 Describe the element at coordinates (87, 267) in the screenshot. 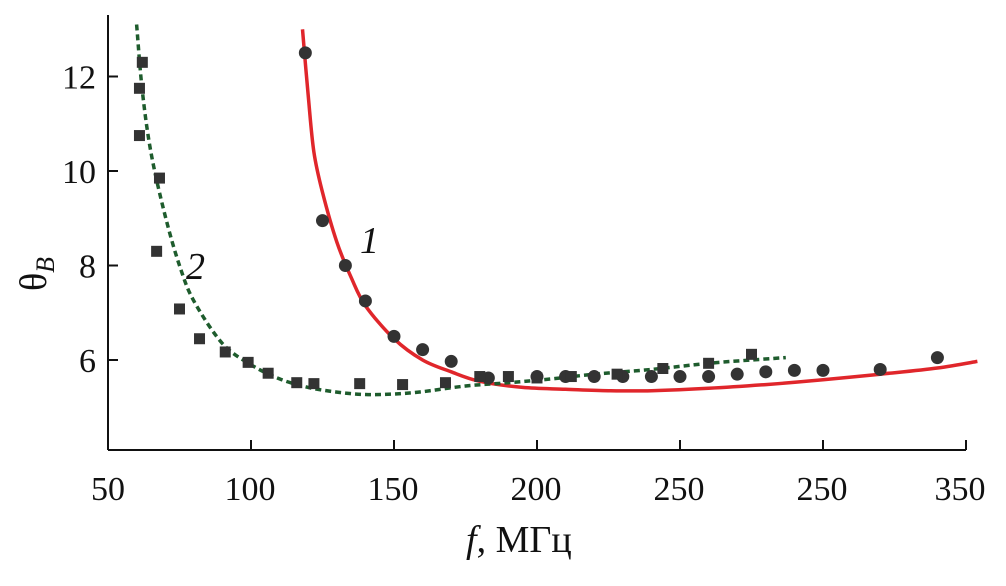

I see `y-tick-label: 8` at that location.